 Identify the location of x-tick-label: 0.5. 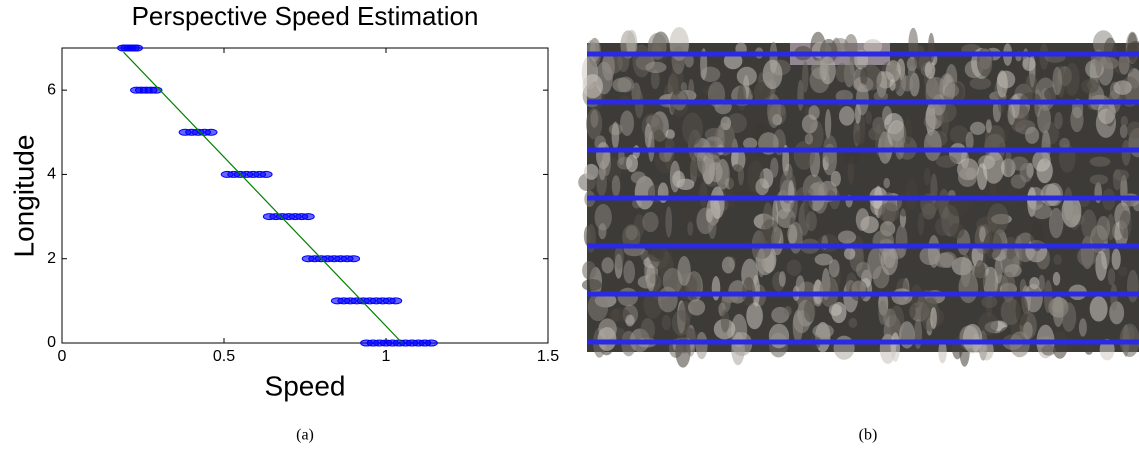
(224, 356).